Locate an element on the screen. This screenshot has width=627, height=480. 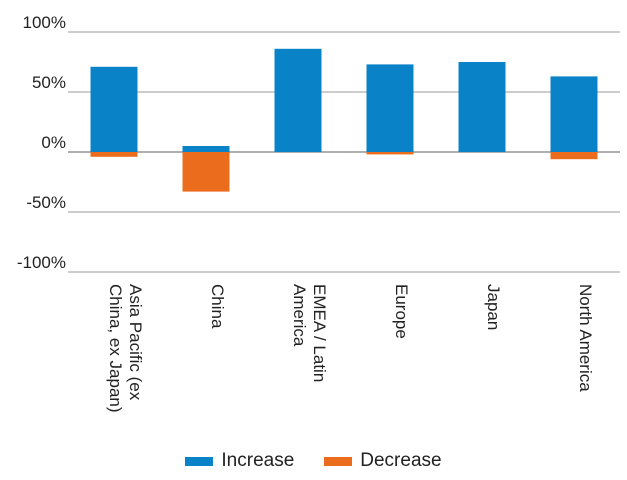
legend-item-increase: Increase is located at coordinates (239, 461).